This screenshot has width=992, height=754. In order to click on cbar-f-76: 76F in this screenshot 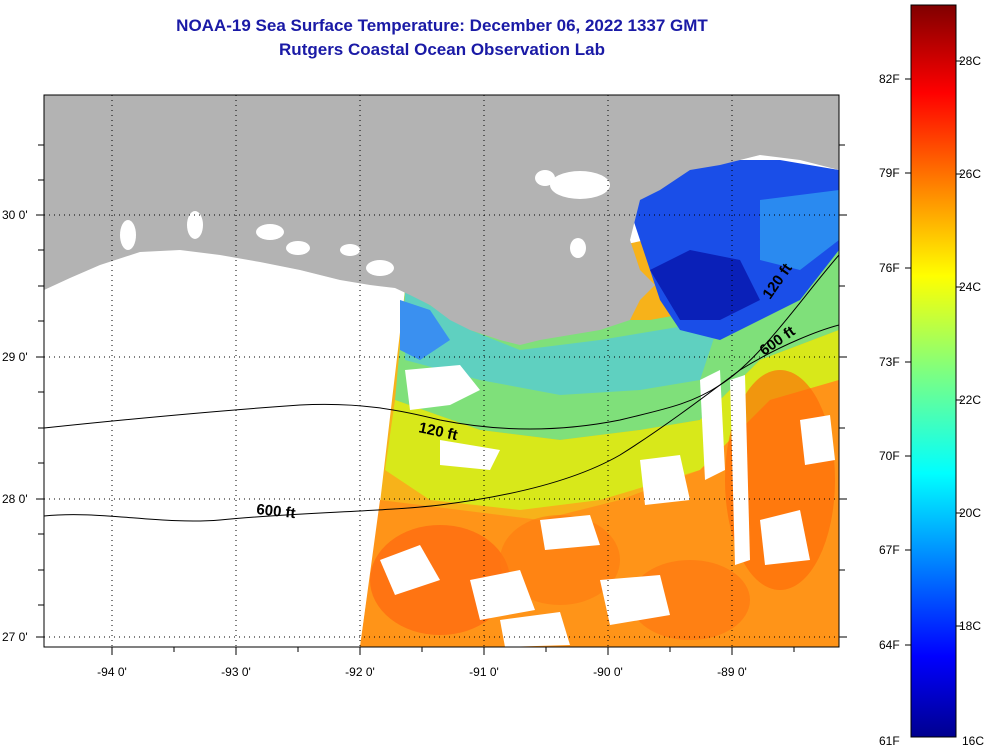, I will do `click(889, 268)`.